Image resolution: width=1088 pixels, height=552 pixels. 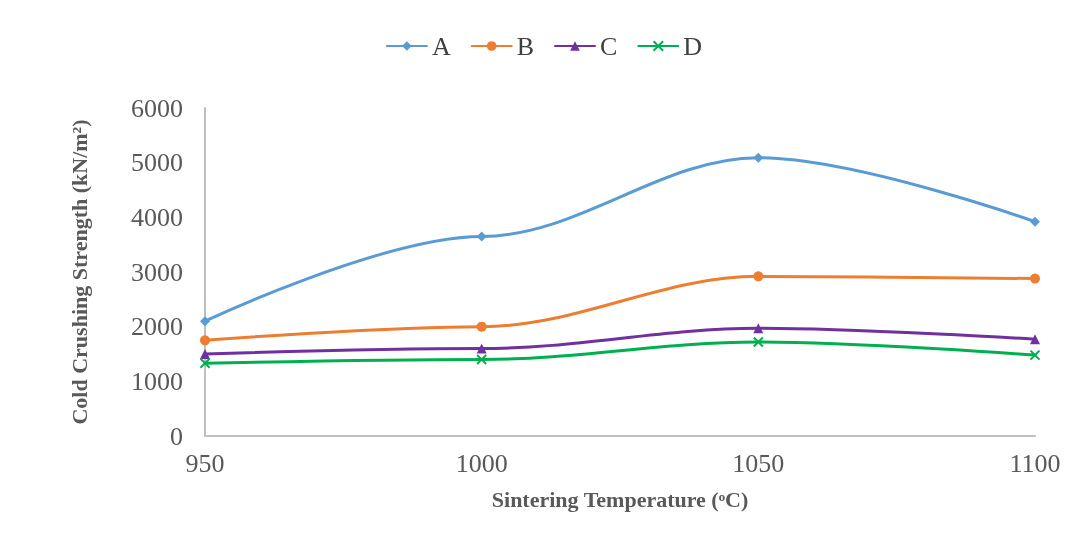 What do you see at coordinates (1035, 463) in the screenshot?
I see `x-tick-label: 1100` at bounding box center [1035, 463].